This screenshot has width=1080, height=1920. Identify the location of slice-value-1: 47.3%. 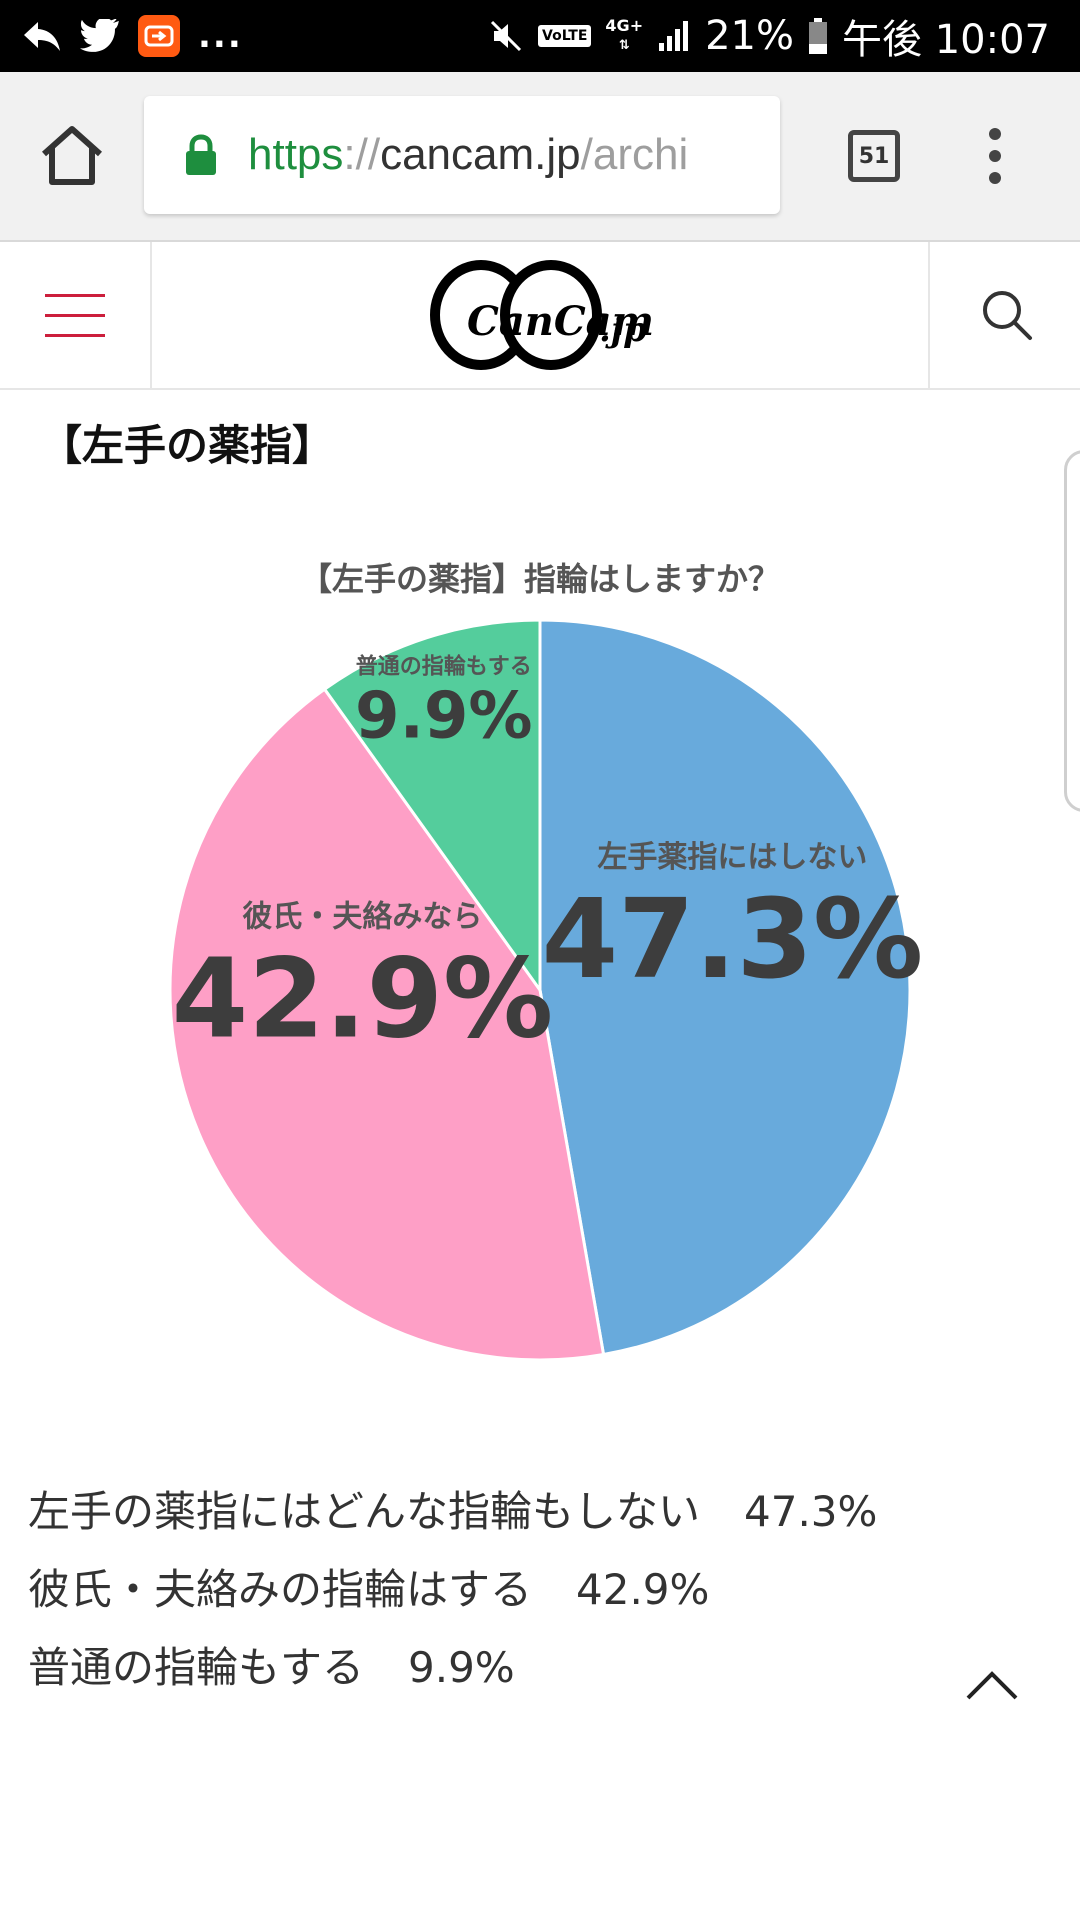
(733, 939).